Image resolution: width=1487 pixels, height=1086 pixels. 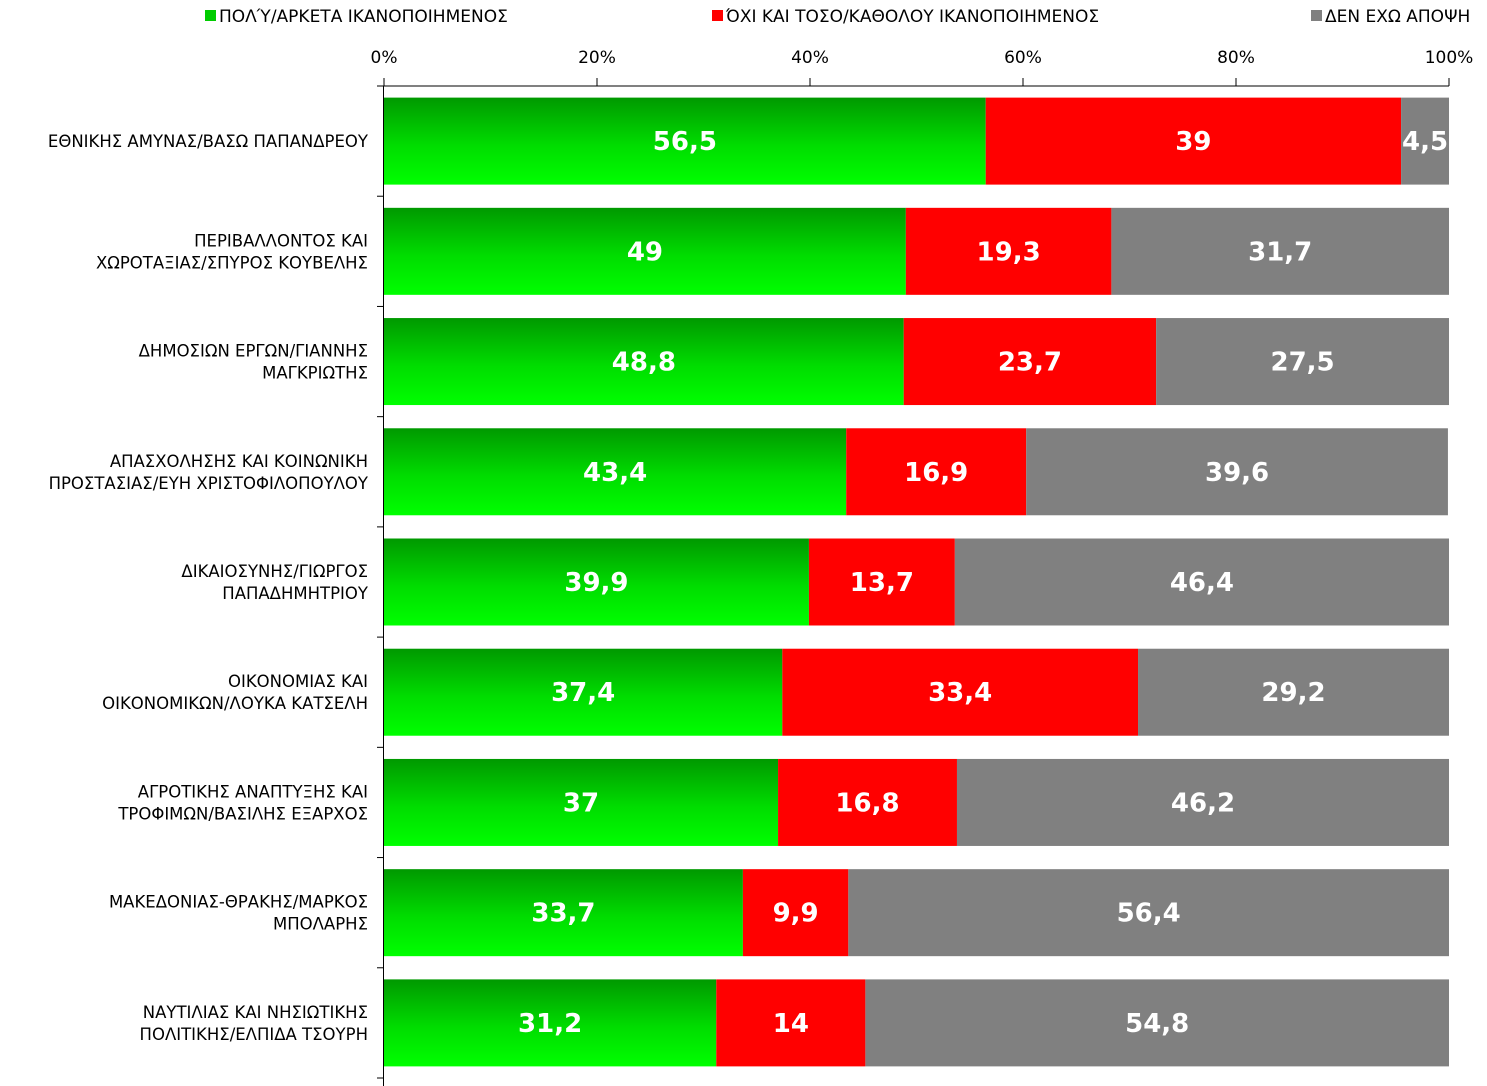 I want to click on data-label: 49, so click(x=645, y=252).